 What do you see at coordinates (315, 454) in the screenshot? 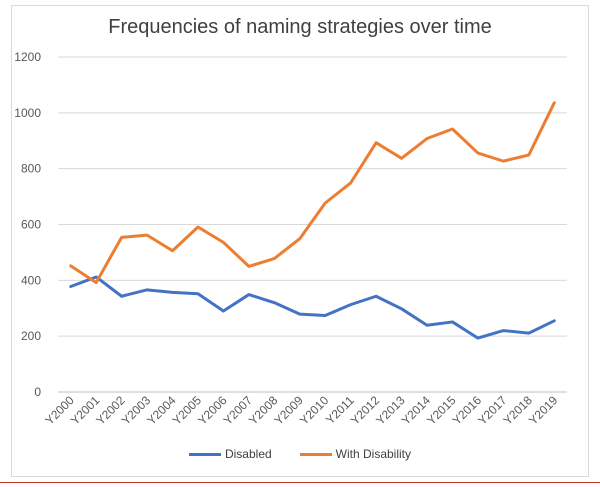
I see `legend-swatch-with-disability` at bounding box center [315, 454].